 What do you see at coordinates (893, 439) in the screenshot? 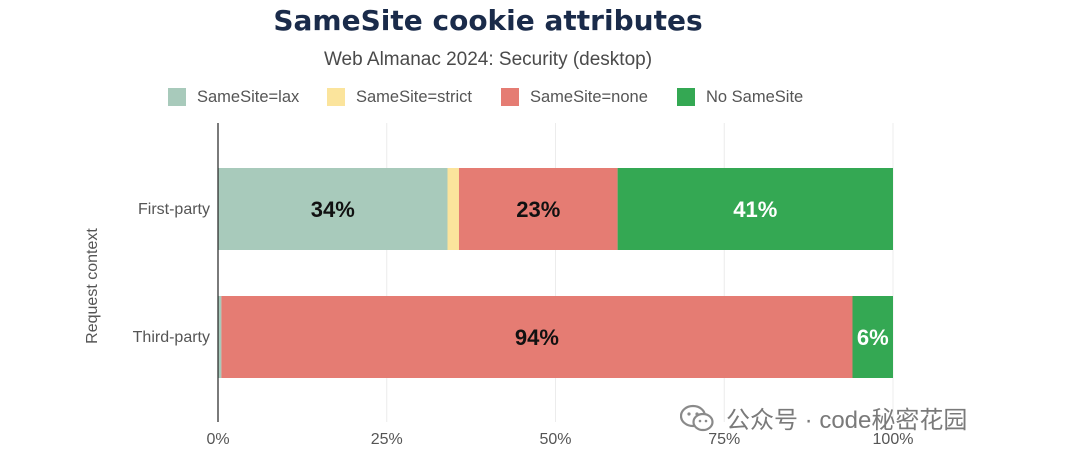
I see `x-tick-label: 100%` at bounding box center [893, 439].